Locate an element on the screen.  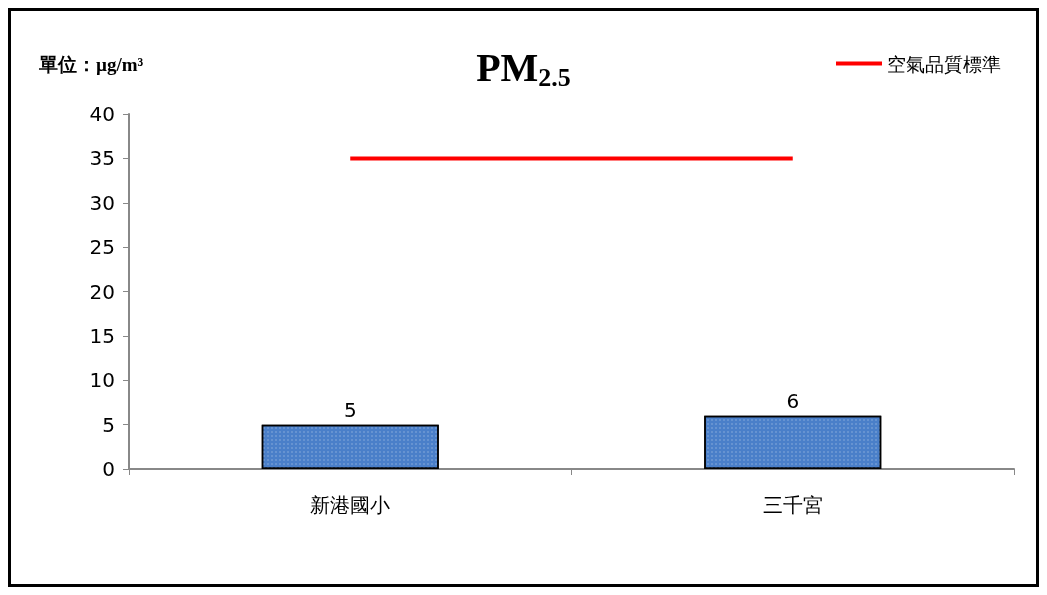
y-tick-label: 0 is located at coordinates (108, 469).